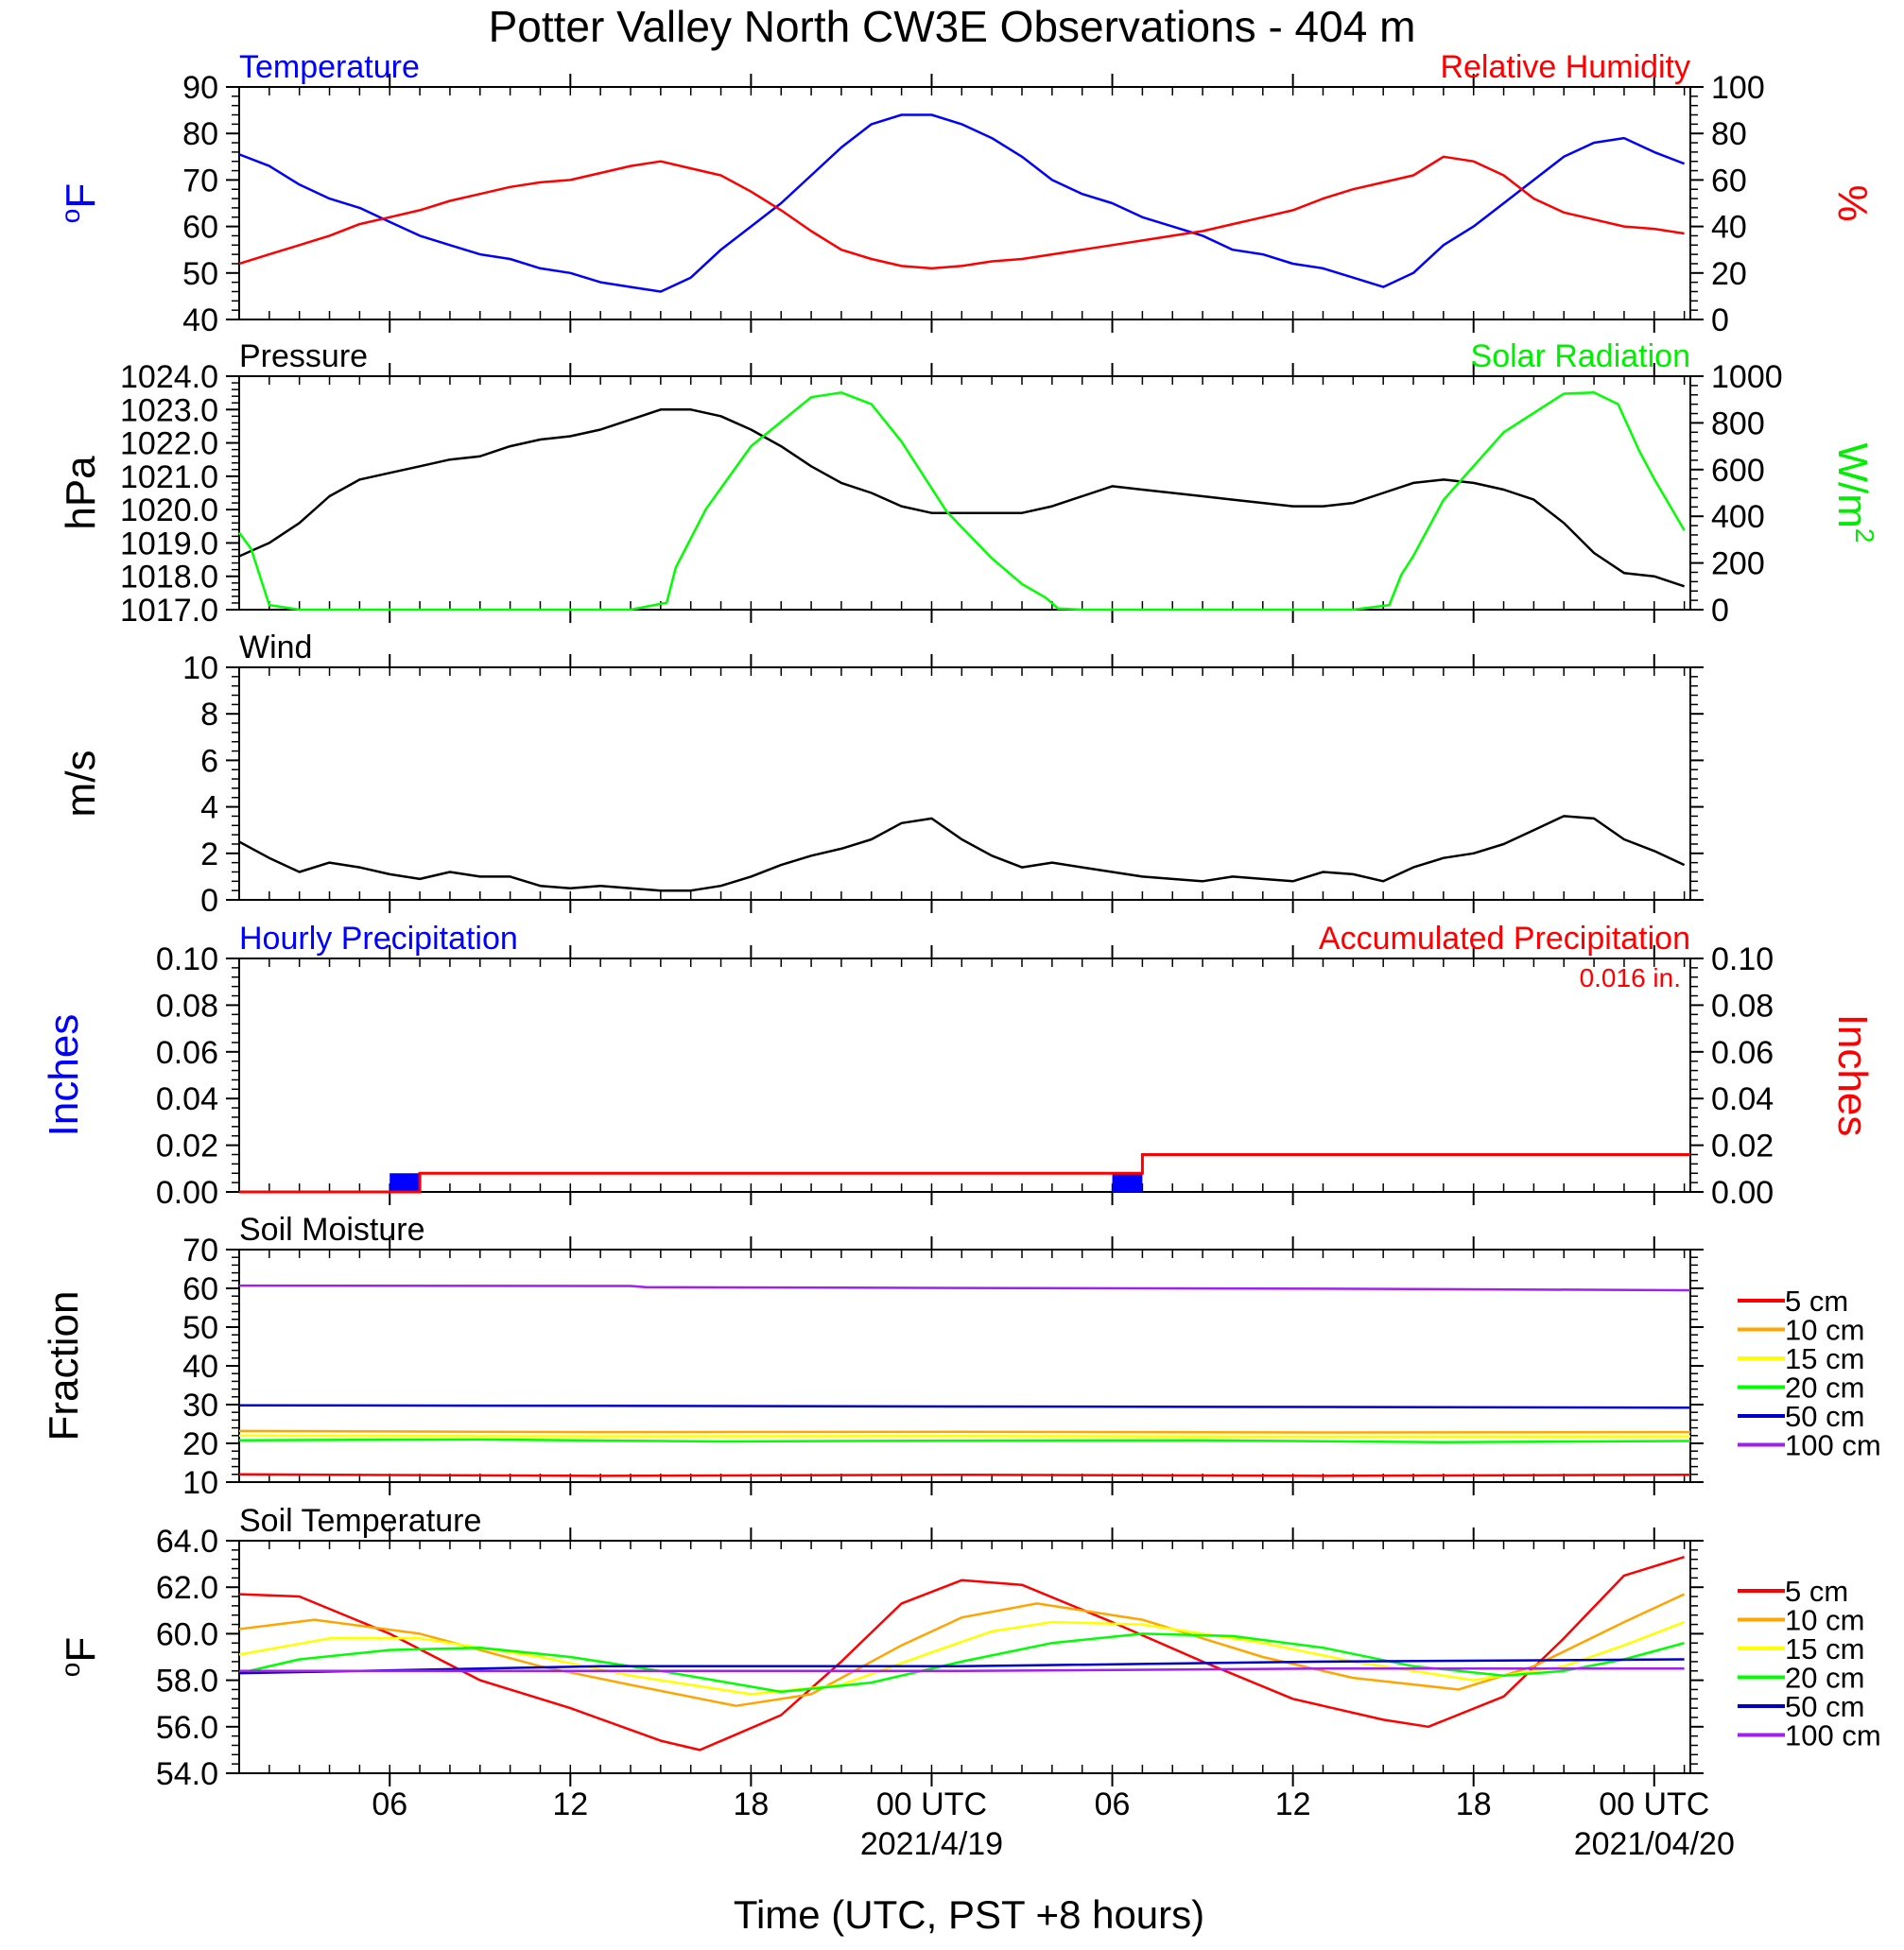 The width and height of the screenshot is (1904, 1950). I want to click on y-right-tick-label: 60, so click(1729, 180).